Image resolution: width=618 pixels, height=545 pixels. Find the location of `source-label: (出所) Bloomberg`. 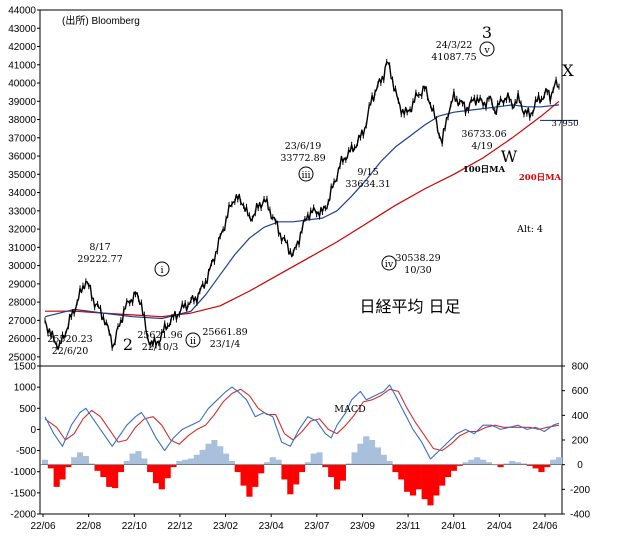

source-label: (出所) Bloomberg is located at coordinates (101, 20).